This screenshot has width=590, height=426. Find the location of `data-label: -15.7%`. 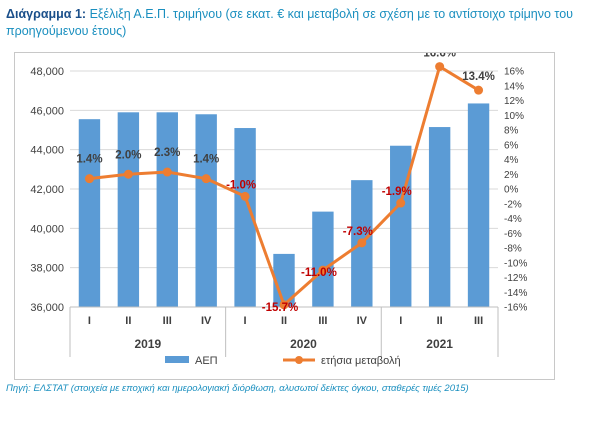

data-label: -15.7% is located at coordinates (280, 308).